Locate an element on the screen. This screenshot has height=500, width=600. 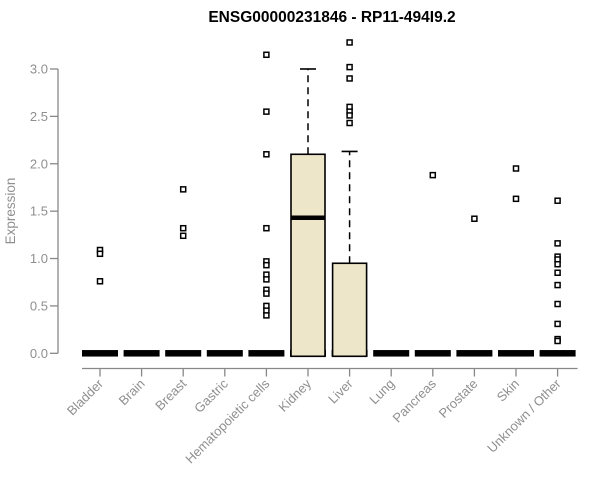
x-tick-label-breast: Breast is located at coordinates (170, 394).